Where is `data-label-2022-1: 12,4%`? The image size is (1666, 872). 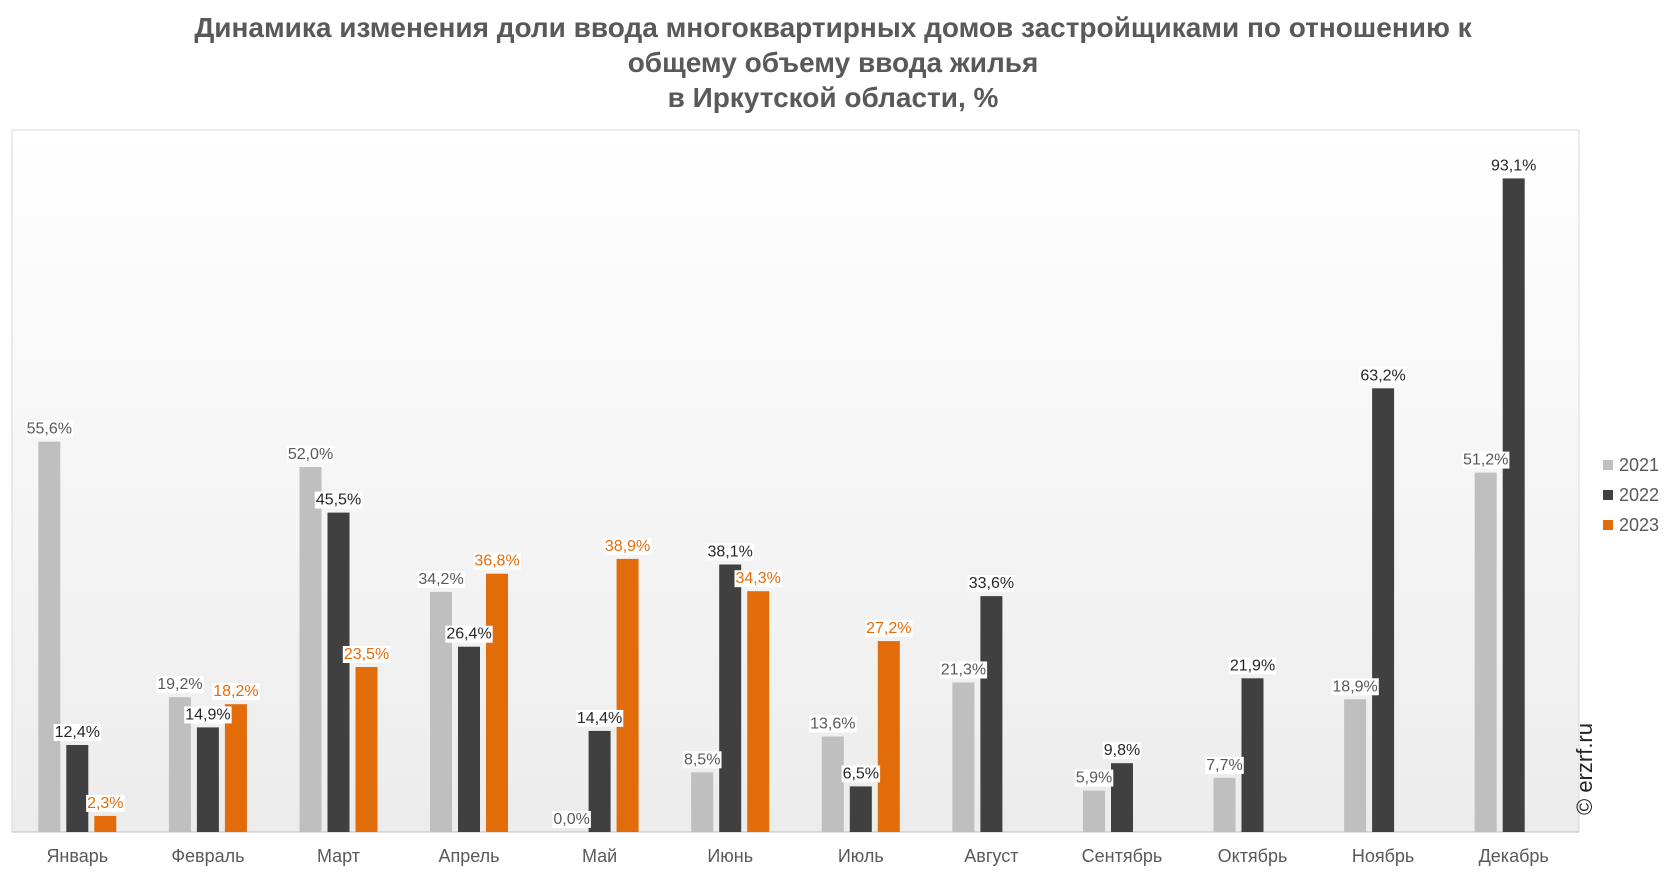 data-label-2022-1: 12,4% is located at coordinates (77, 732).